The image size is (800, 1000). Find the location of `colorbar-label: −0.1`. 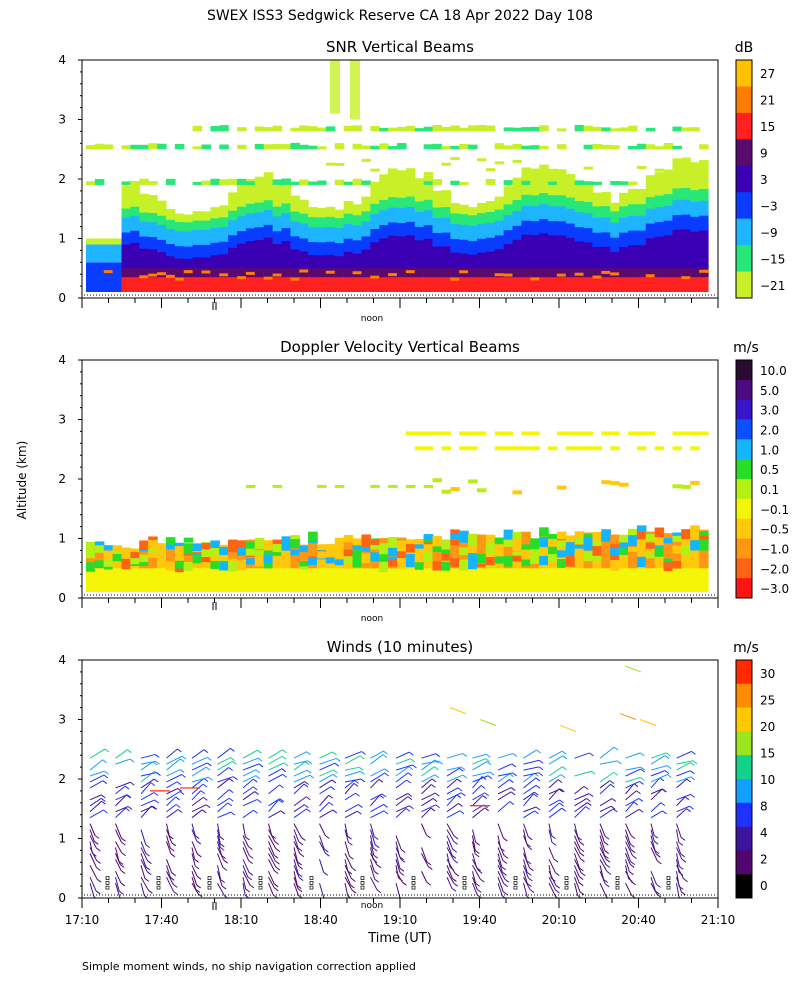

colorbar-label: −0.1 is located at coordinates (774, 510).